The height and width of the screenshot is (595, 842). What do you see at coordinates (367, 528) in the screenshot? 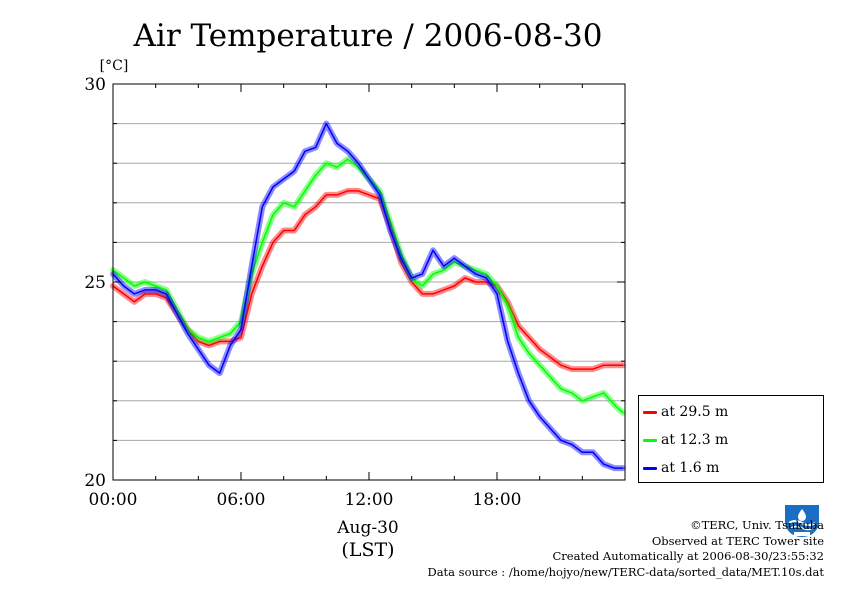
I see `x-axis-date-label: Aug-30` at bounding box center [367, 528].